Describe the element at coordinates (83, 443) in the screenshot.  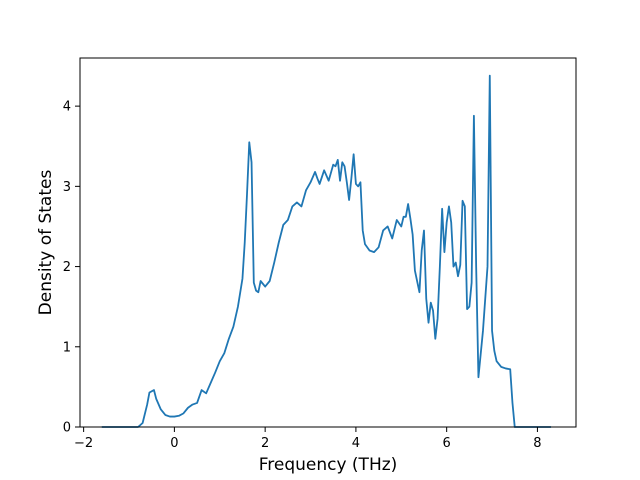
I see `x-tick-label: −2` at that location.